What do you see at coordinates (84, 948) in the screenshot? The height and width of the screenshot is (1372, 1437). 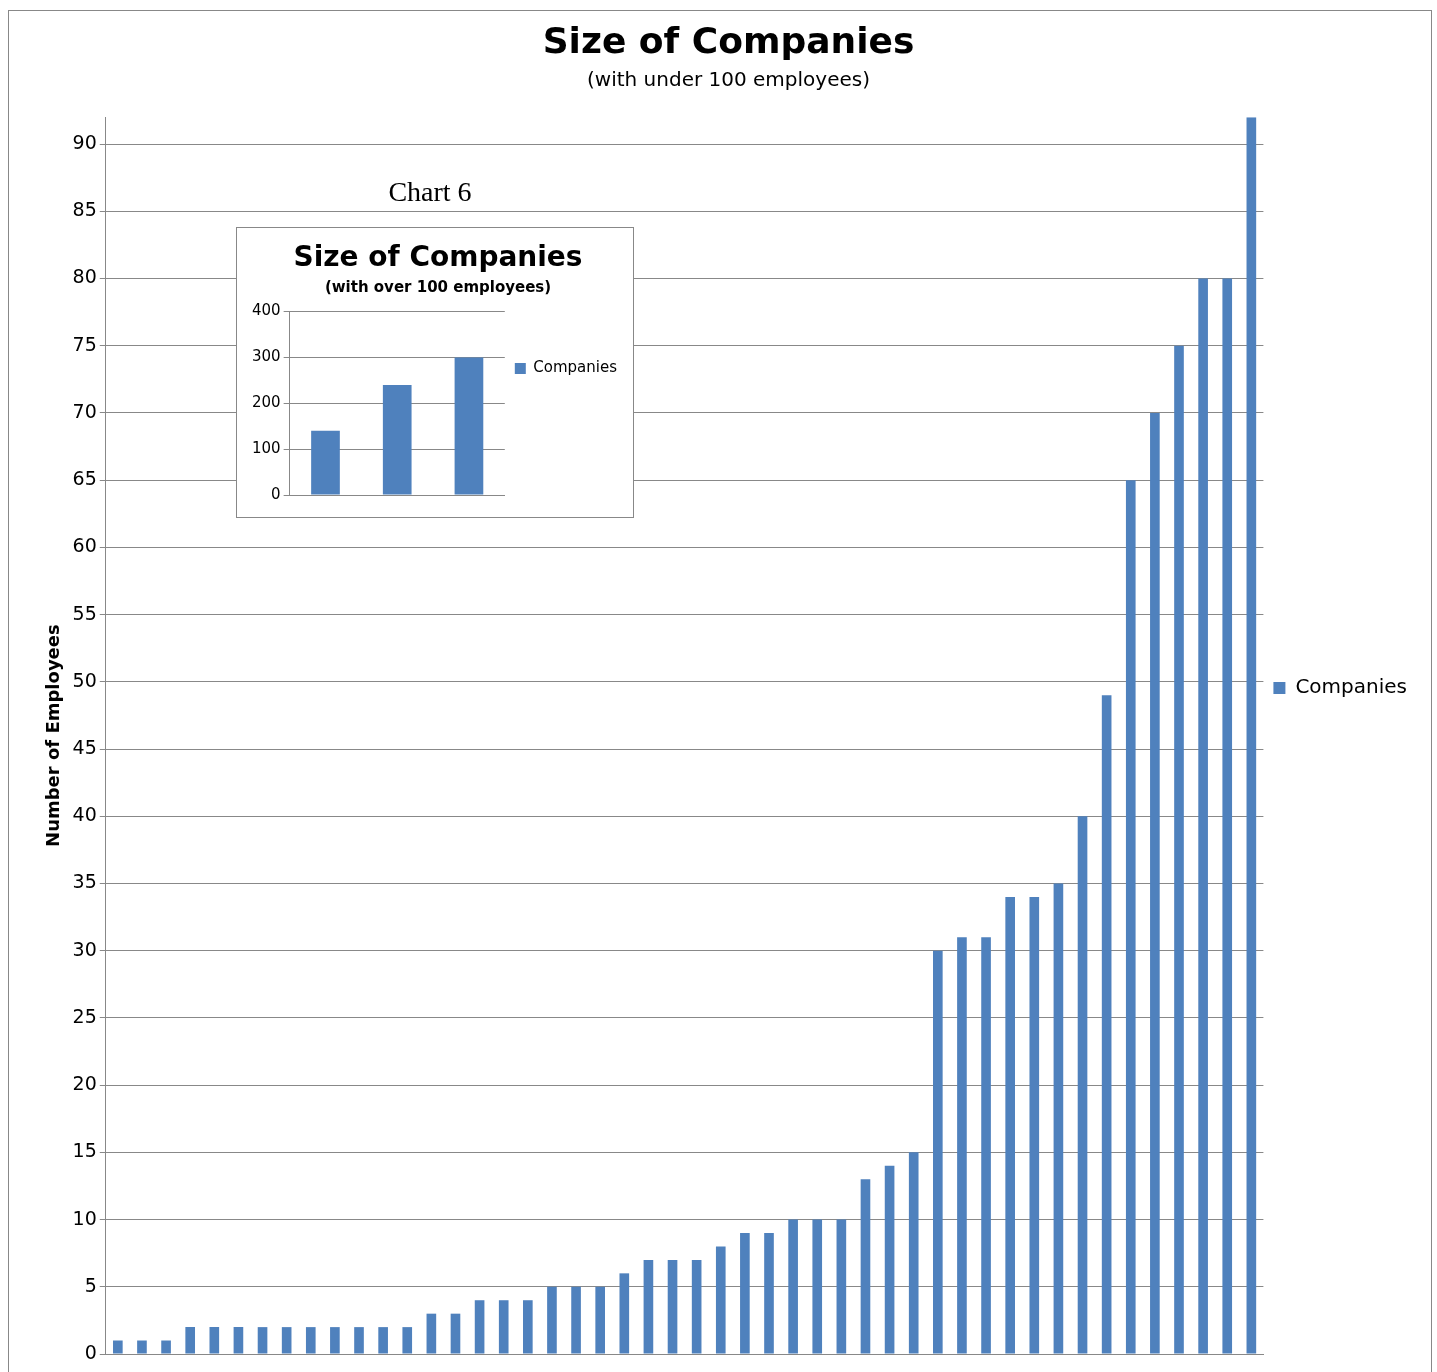 I see `y-tick-label: 30` at bounding box center [84, 948].